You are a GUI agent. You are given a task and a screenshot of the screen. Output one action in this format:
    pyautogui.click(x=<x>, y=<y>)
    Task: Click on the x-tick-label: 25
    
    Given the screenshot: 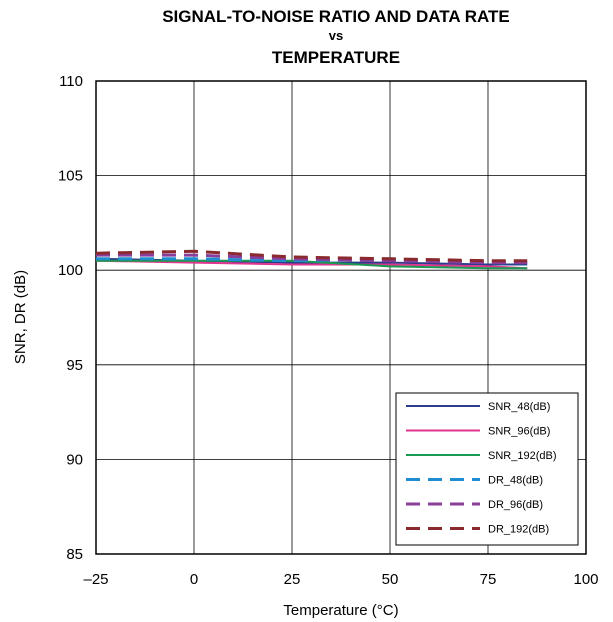 What is the action you would take?
    pyautogui.click(x=292, y=579)
    